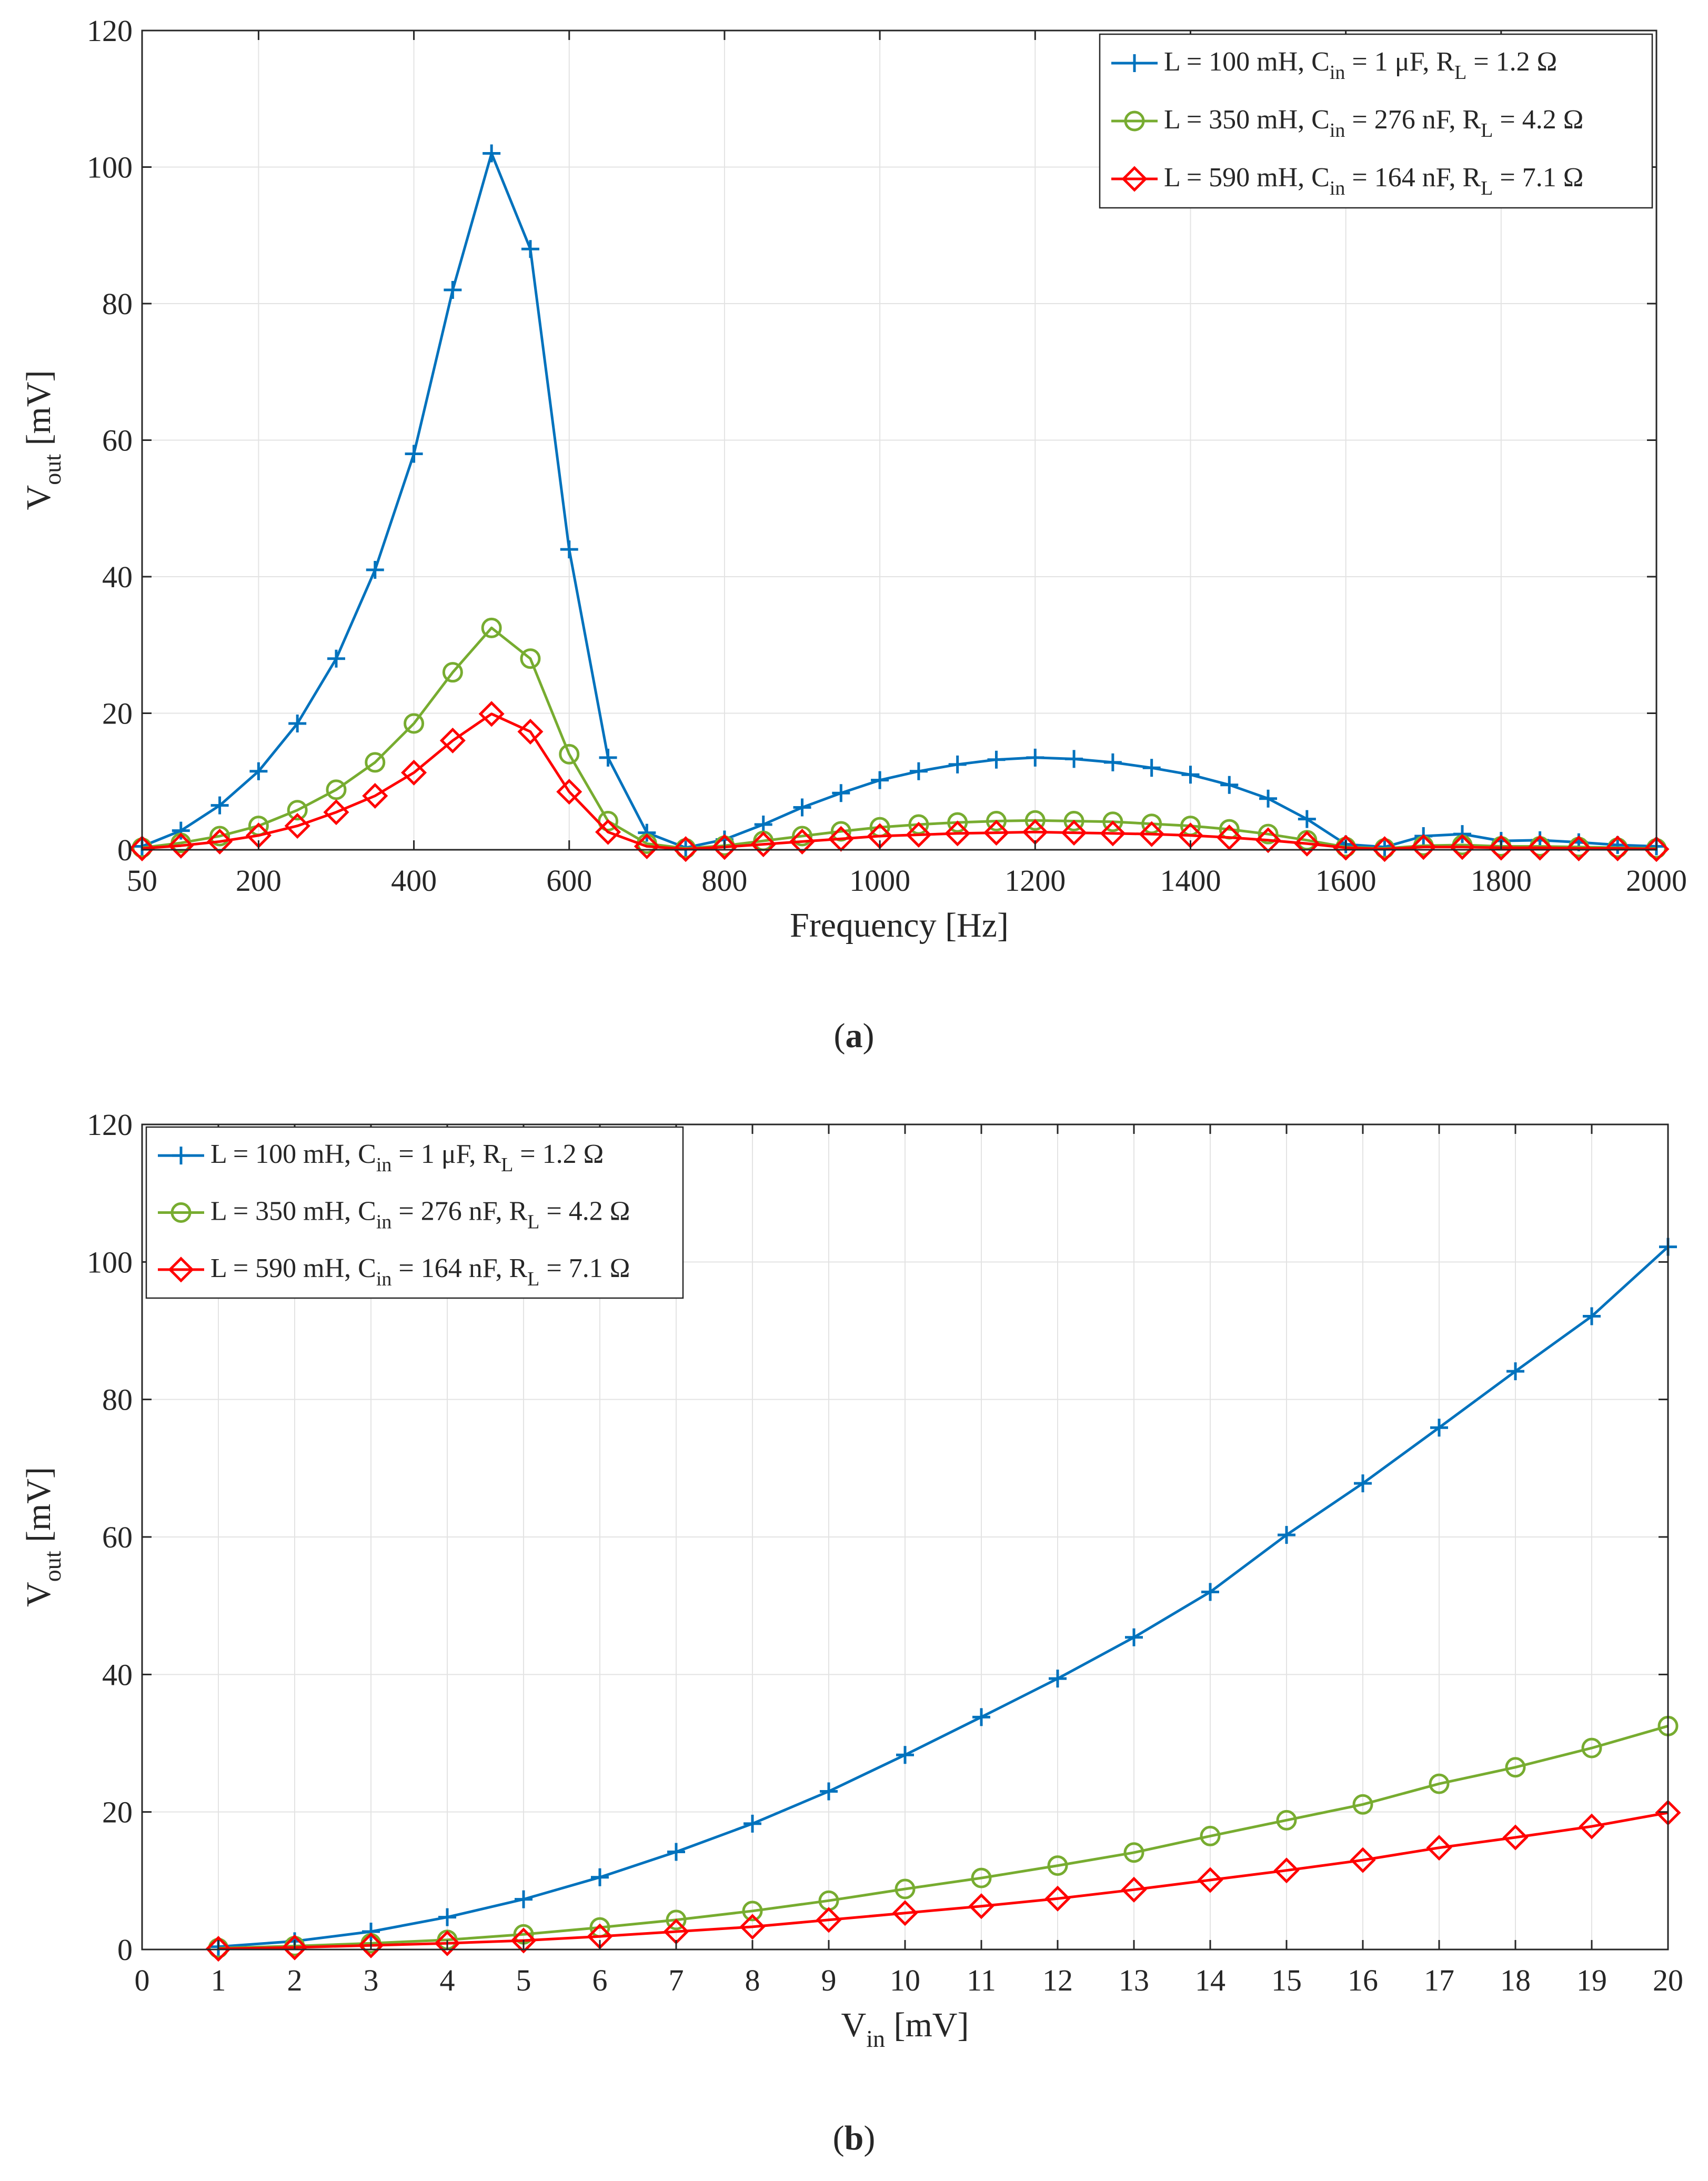 This screenshot has height=2181, width=1708. I want to click on x-tick-label: 8, so click(752, 1980).